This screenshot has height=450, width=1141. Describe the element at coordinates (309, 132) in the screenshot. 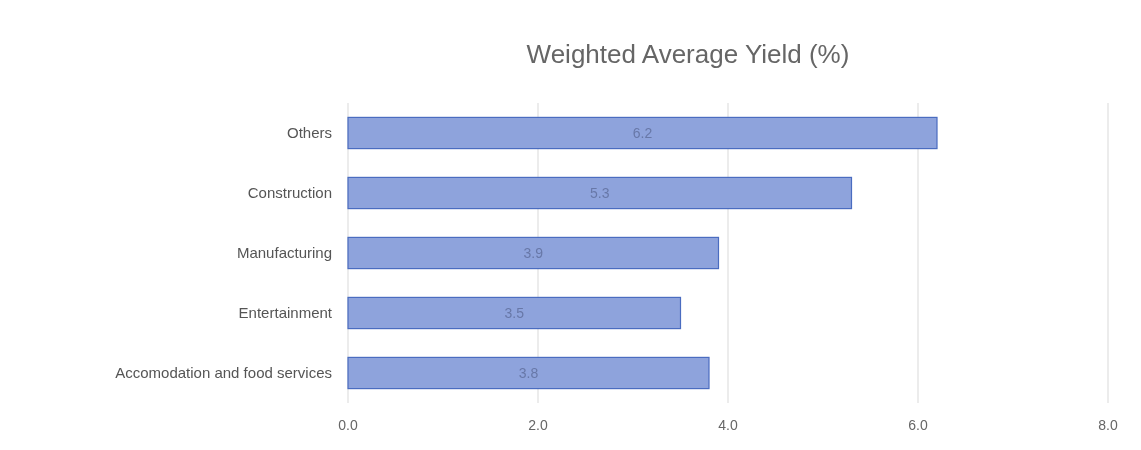

I see `y-tick-label: Others` at that location.